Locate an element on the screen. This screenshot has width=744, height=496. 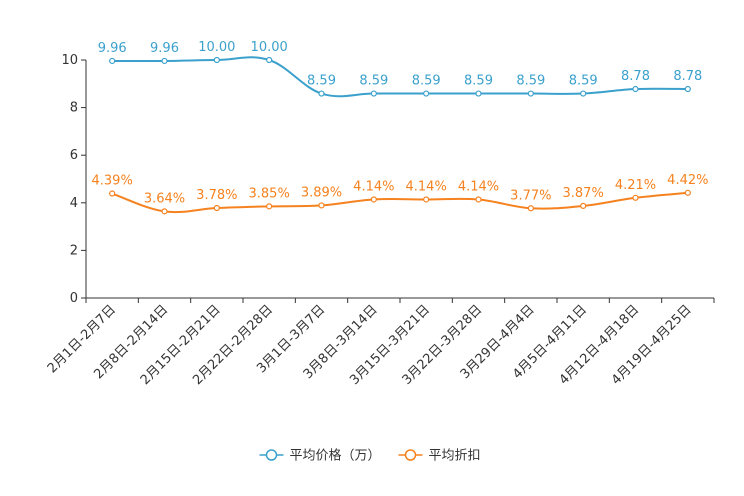
data-label: 3.89% is located at coordinates (321, 192).